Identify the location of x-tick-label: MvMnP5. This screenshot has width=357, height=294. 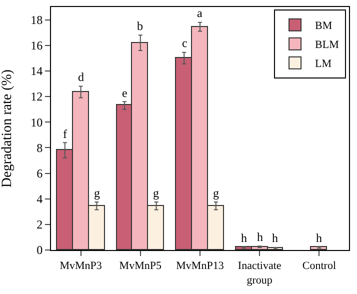
(140, 266).